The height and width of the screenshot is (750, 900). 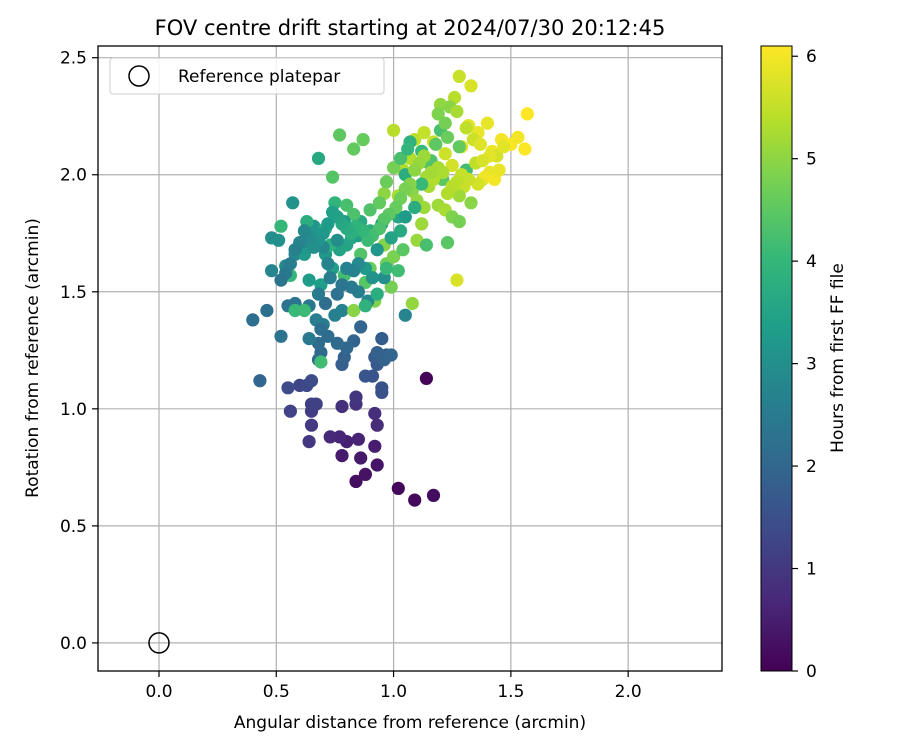 I want to click on colorbar: 0 1 2 3 4 5 6 Hours from first FF file, so click(x=804, y=363).